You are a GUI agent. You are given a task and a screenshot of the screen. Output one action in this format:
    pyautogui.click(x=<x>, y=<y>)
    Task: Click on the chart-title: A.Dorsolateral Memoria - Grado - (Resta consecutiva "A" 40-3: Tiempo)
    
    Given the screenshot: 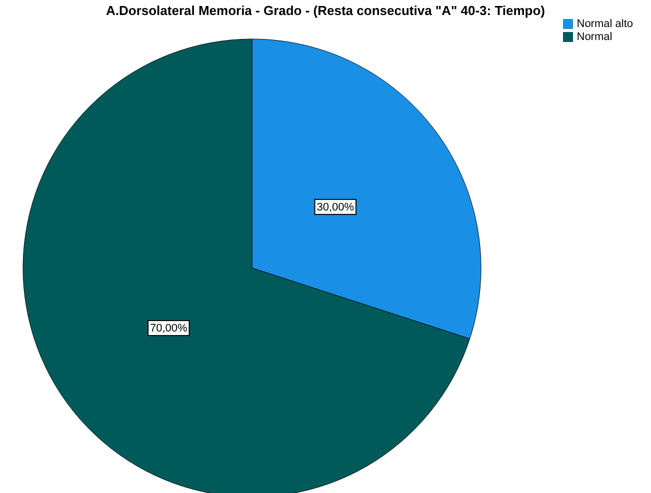 What is the action you would take?
    pyautogui.click(x=325, y=10)
    